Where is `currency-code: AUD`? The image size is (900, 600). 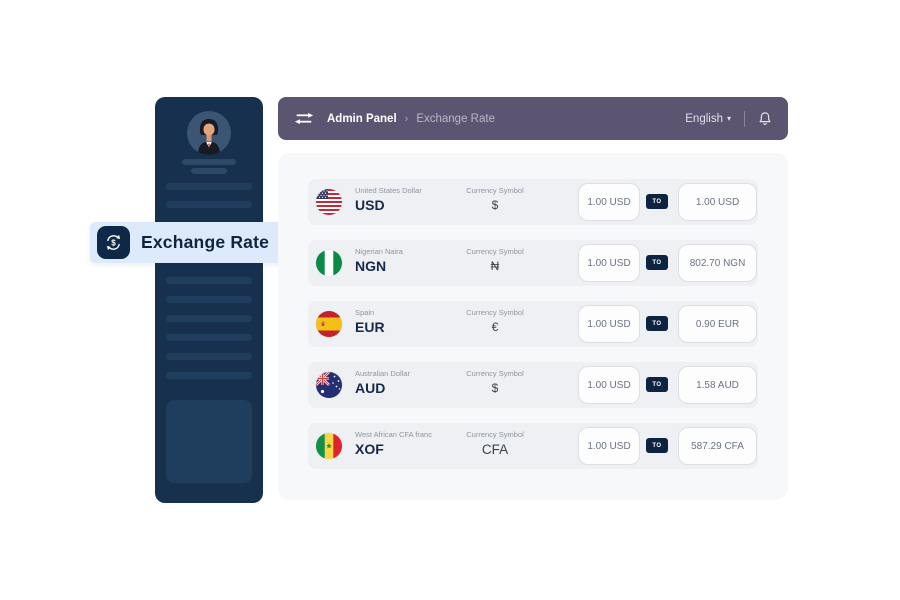 currency-code: AUD is located at coordinates (370, 388).